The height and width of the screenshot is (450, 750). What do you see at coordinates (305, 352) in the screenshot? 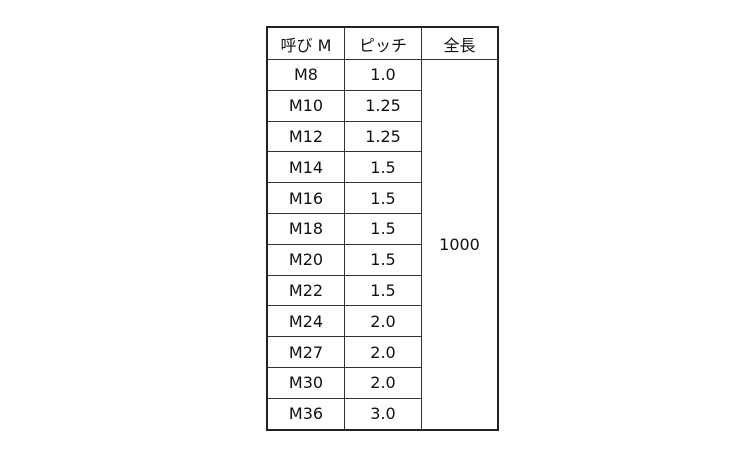
I see `cell-size: M27` at bounding box center [305, 352].